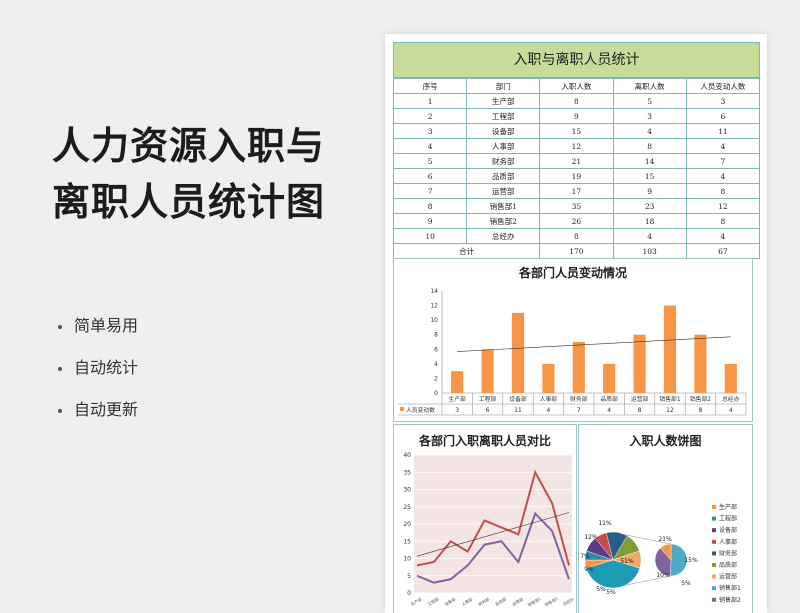 The image size is (800, 613). Describe the element at coordinates (407, 507) in the screenshot. I see `y-tick-label: 25` at that location.